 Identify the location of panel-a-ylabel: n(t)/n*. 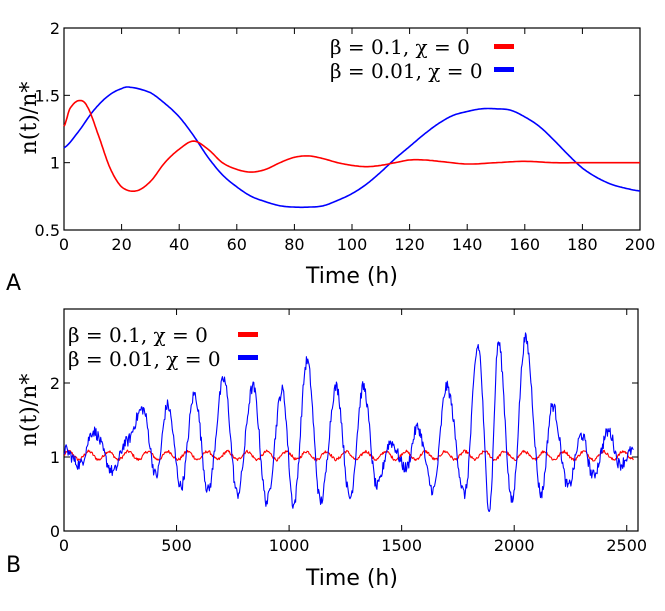
(29, 118).